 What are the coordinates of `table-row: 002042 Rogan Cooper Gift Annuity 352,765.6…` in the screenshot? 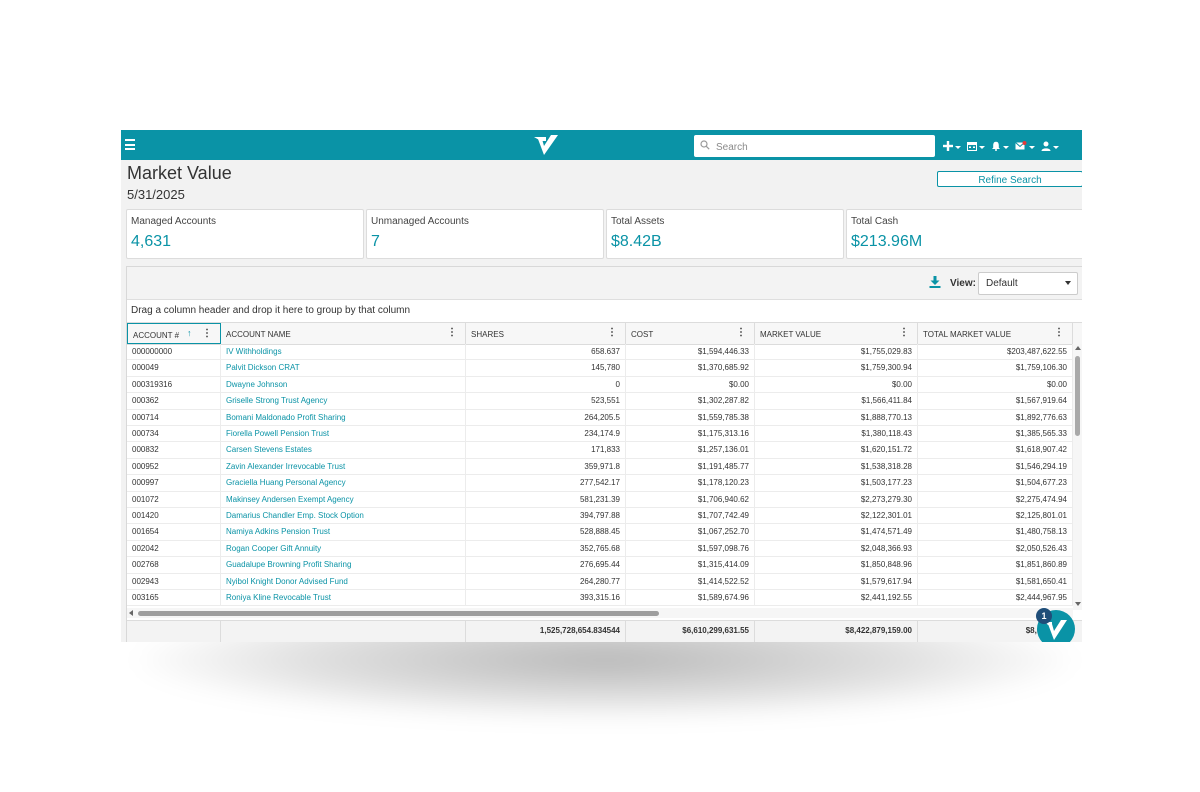 It's located at (600, 549).